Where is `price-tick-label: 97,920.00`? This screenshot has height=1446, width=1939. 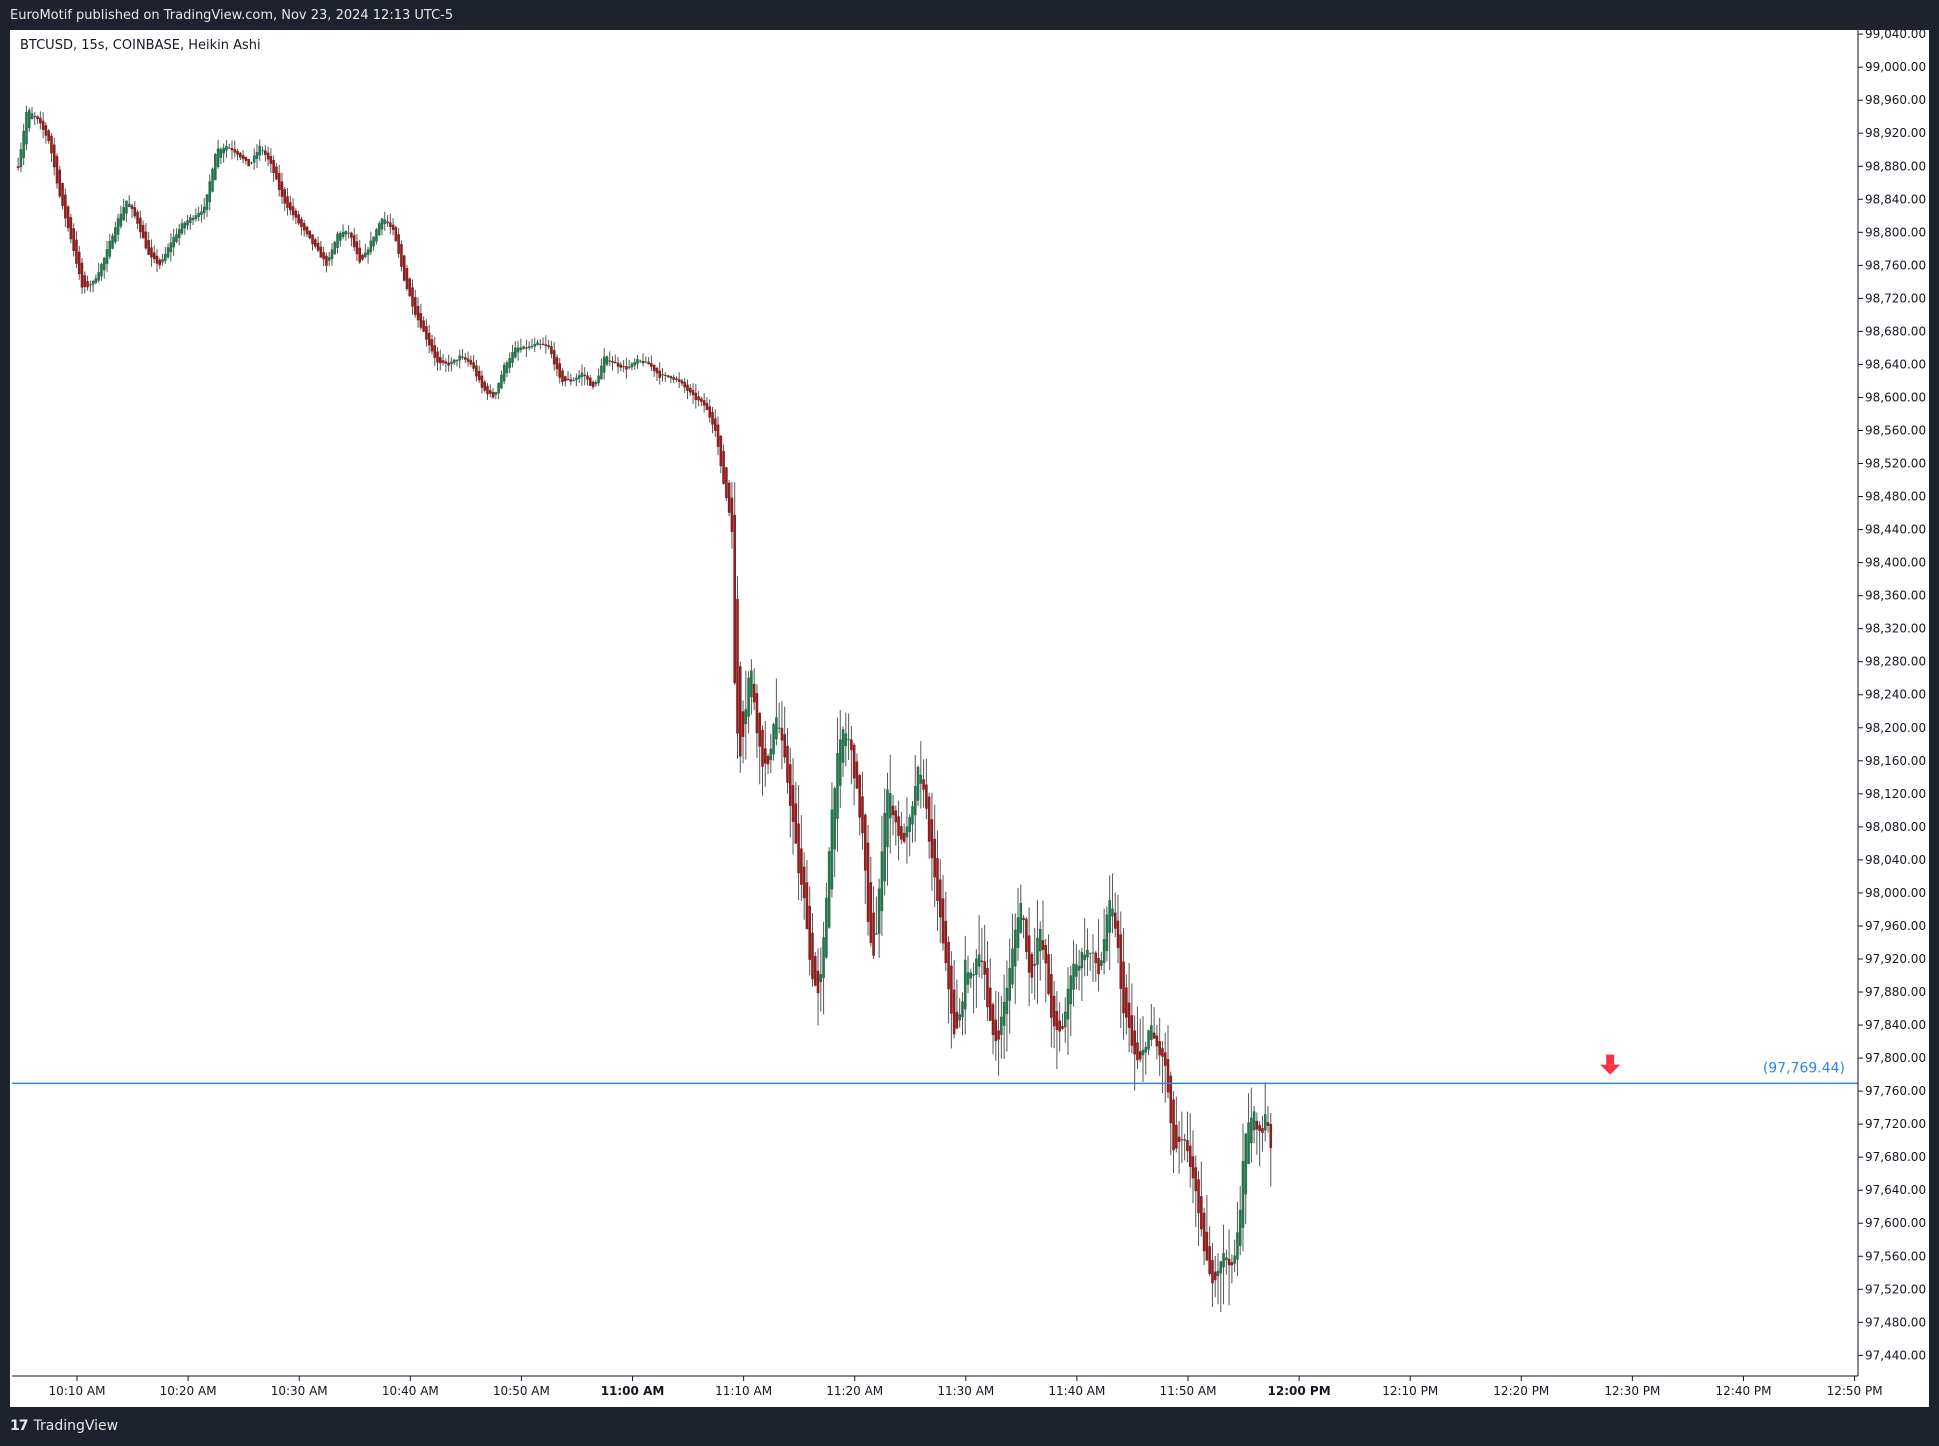 price-tick-label: 97,920.00 is located at coordinates (1895, 959).